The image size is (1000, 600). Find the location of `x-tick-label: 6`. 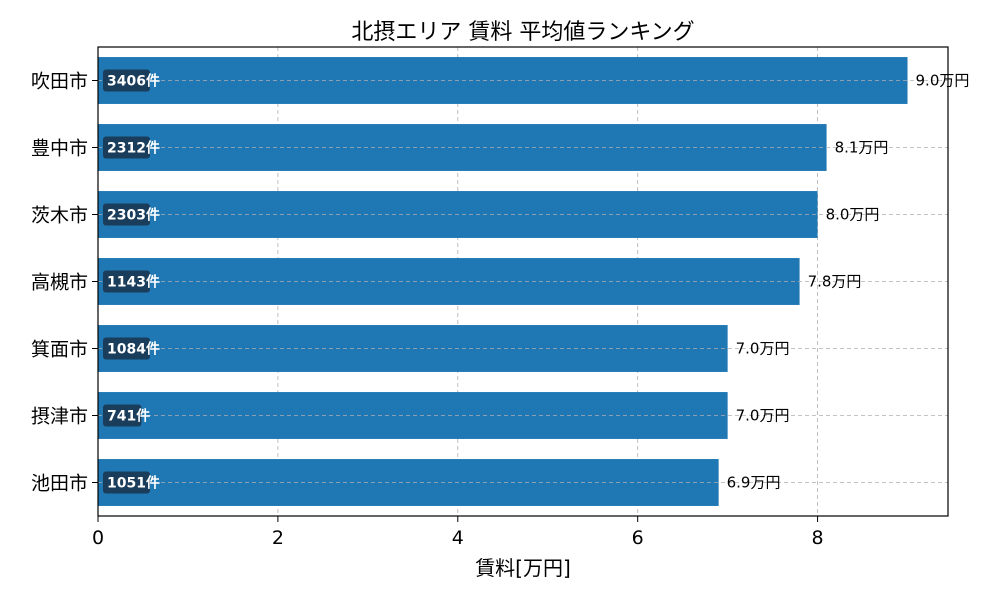

x-tick-label: 6 is located at coordinates (638, 538).